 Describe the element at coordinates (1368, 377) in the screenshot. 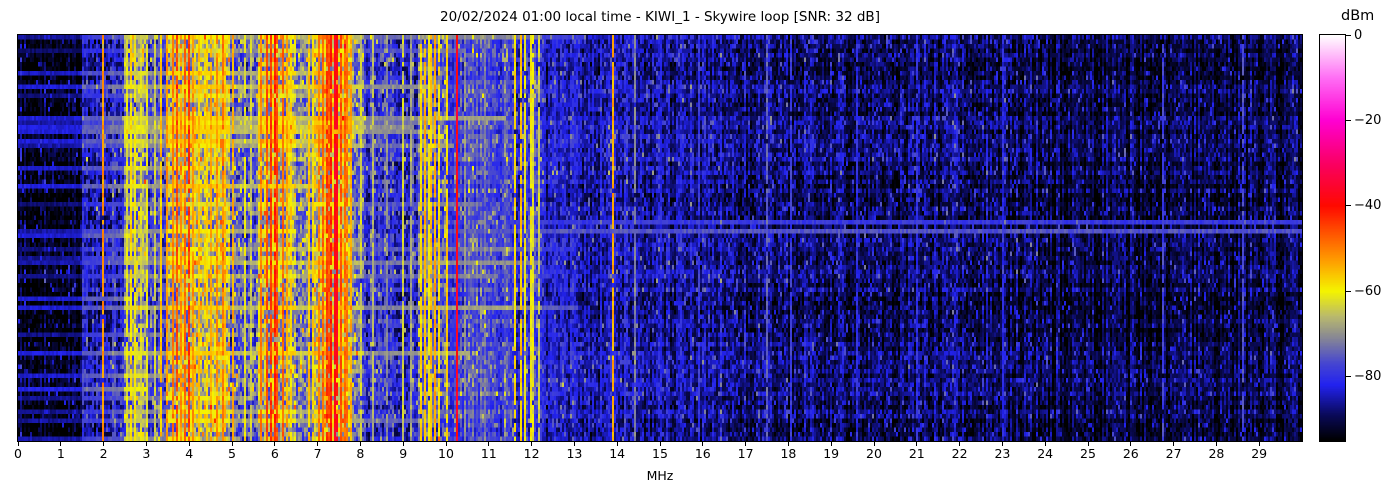

I see `colorbar-tick-label: −80` at that location.